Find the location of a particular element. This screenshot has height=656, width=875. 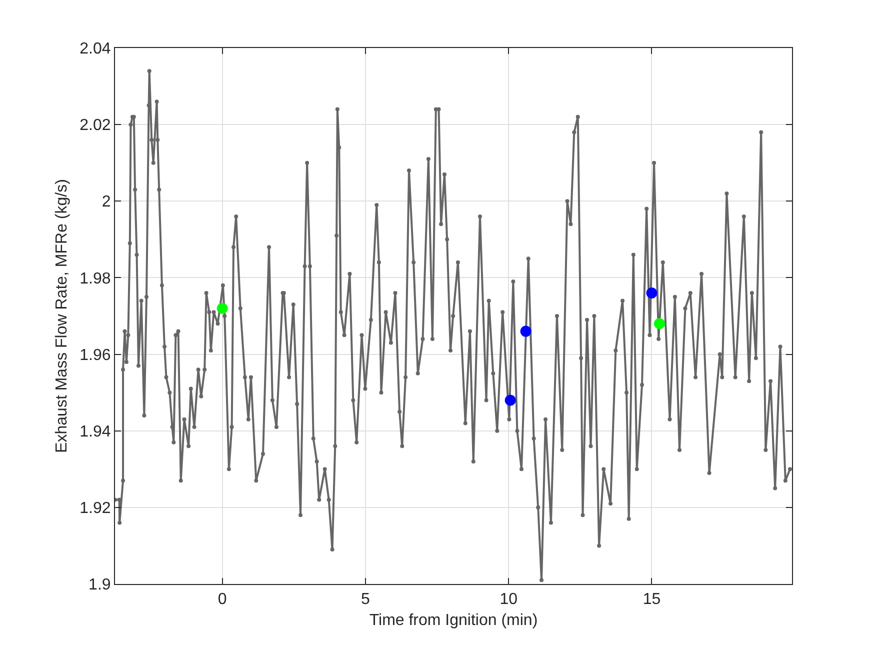

x-tick-label: 10 is located at coordinates (509, 599).